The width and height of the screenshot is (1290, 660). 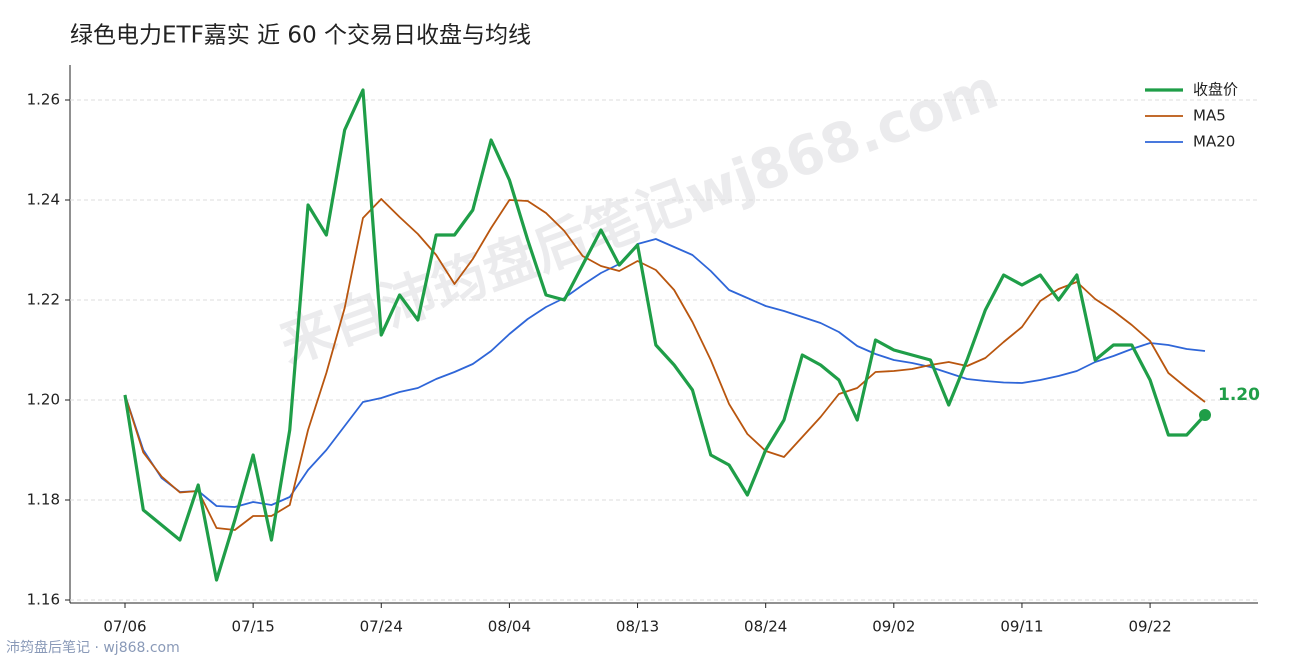 I want to click on x-tick-label: 08/13, so click(x=637, y=627).